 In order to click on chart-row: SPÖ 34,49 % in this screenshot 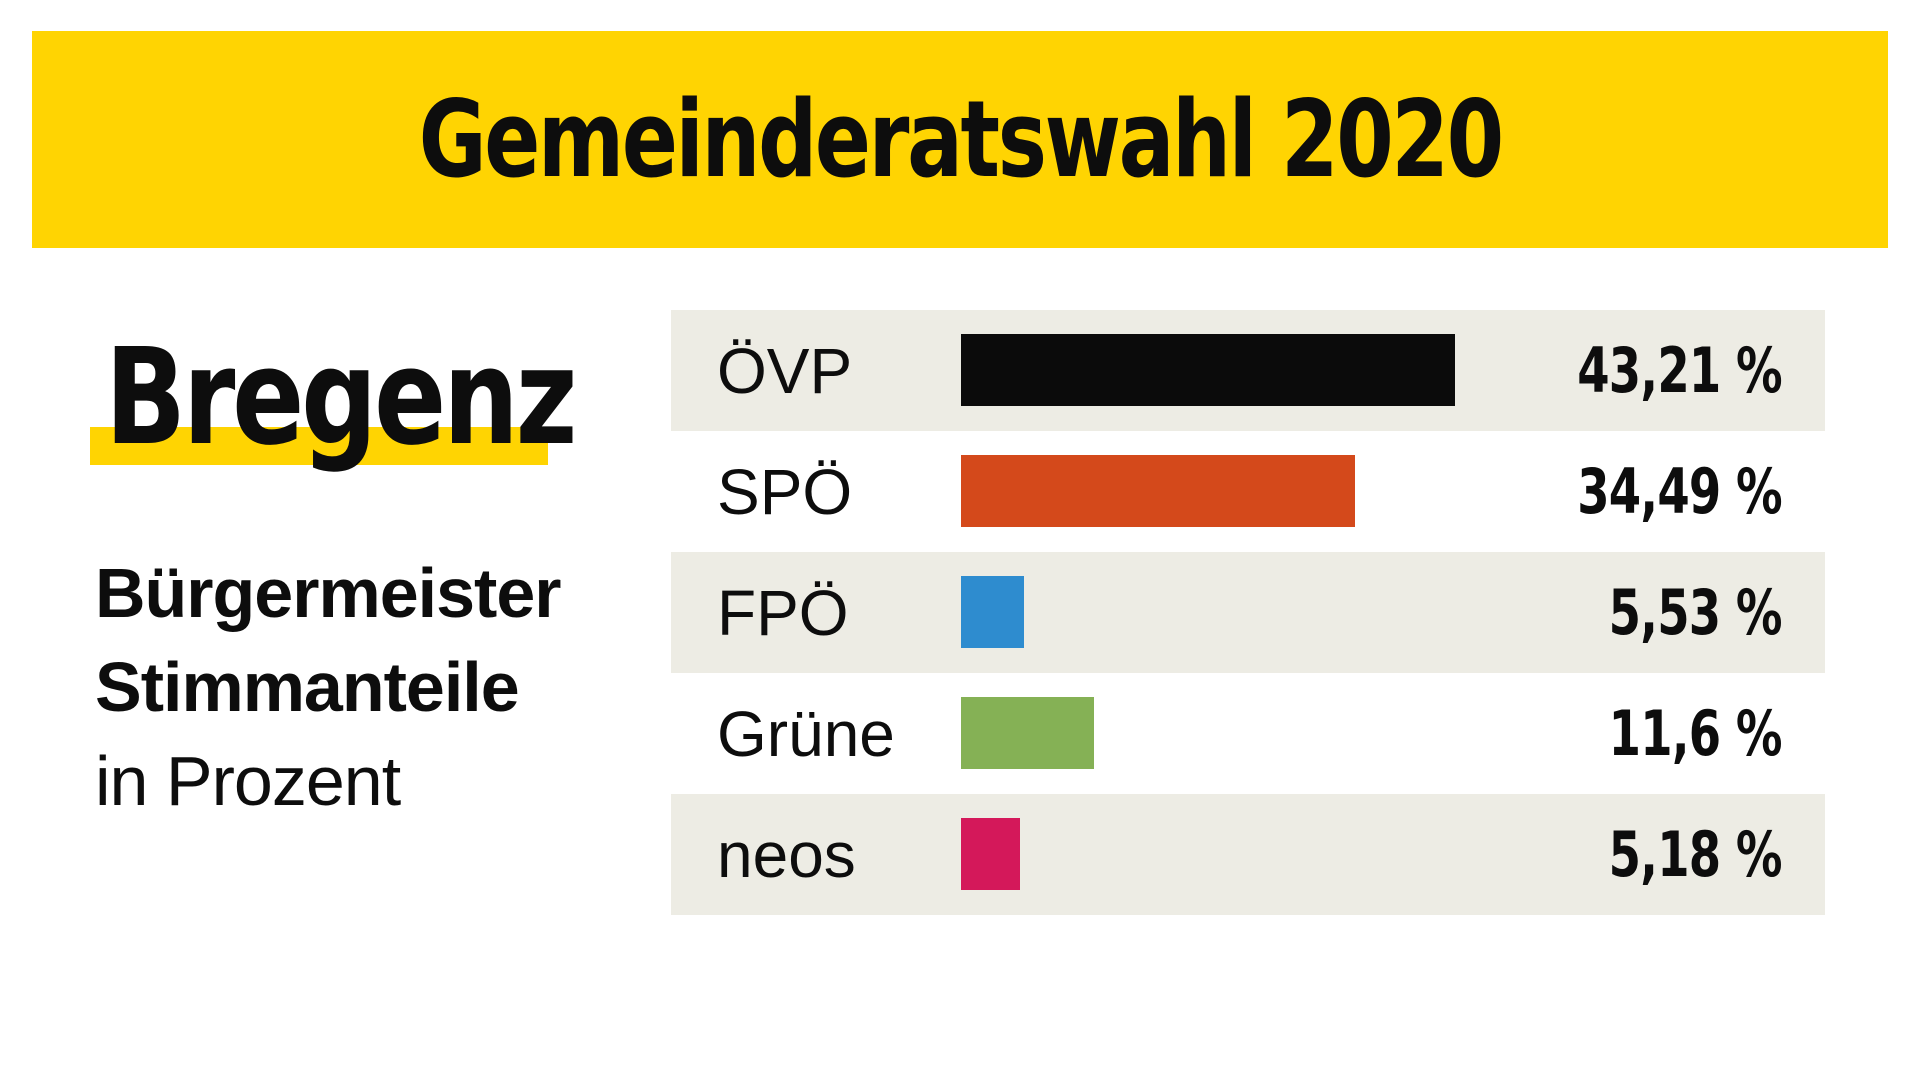, I will do `click(1248, 491)`.